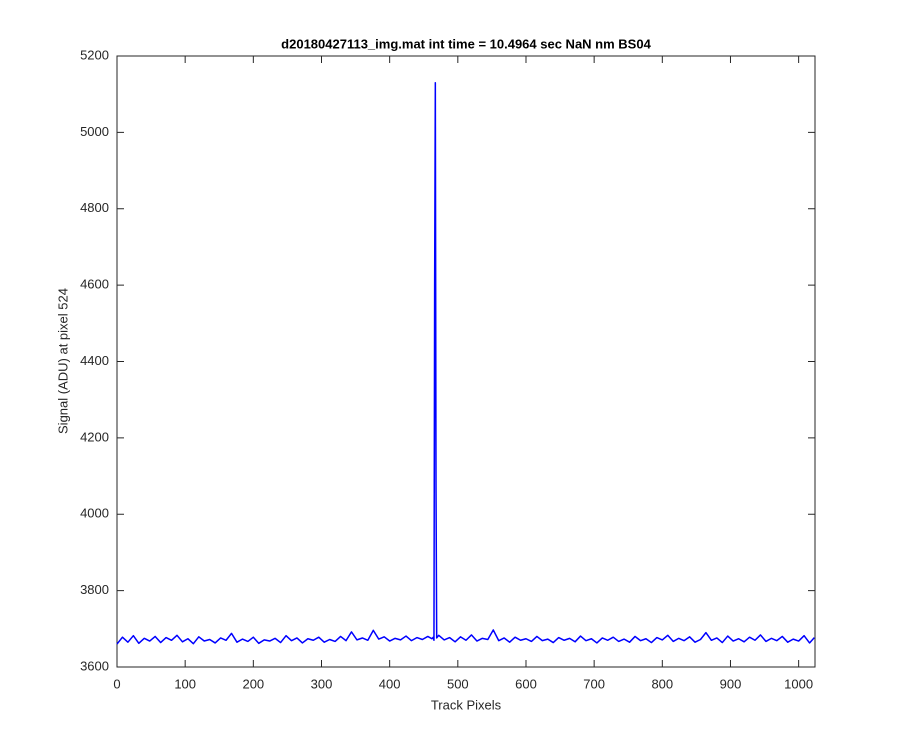 The image size is (900, 750). Describe the element at coordinates (94, 54) in the screenshot. I see `y-tick-label: 5200` at that location.